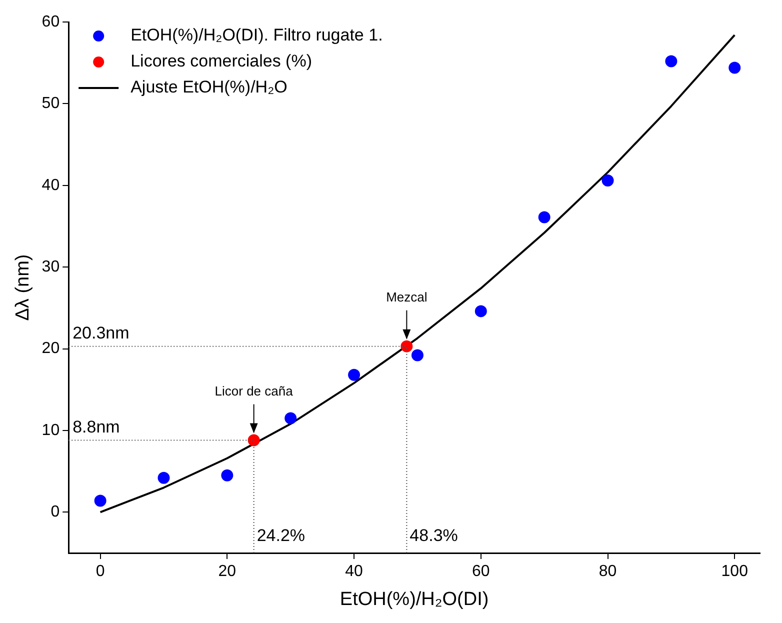  Describe the element at coordinates (209, 87) in the screenshot. I see `legend-label: Ajuste EtOH(%)/H₂O` at that location.